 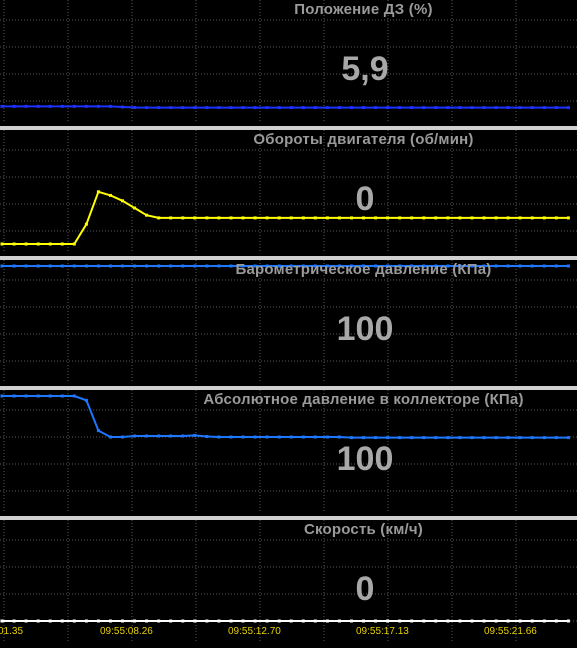 I want to click on current-value-map: 100, so click(x=365, y=459).